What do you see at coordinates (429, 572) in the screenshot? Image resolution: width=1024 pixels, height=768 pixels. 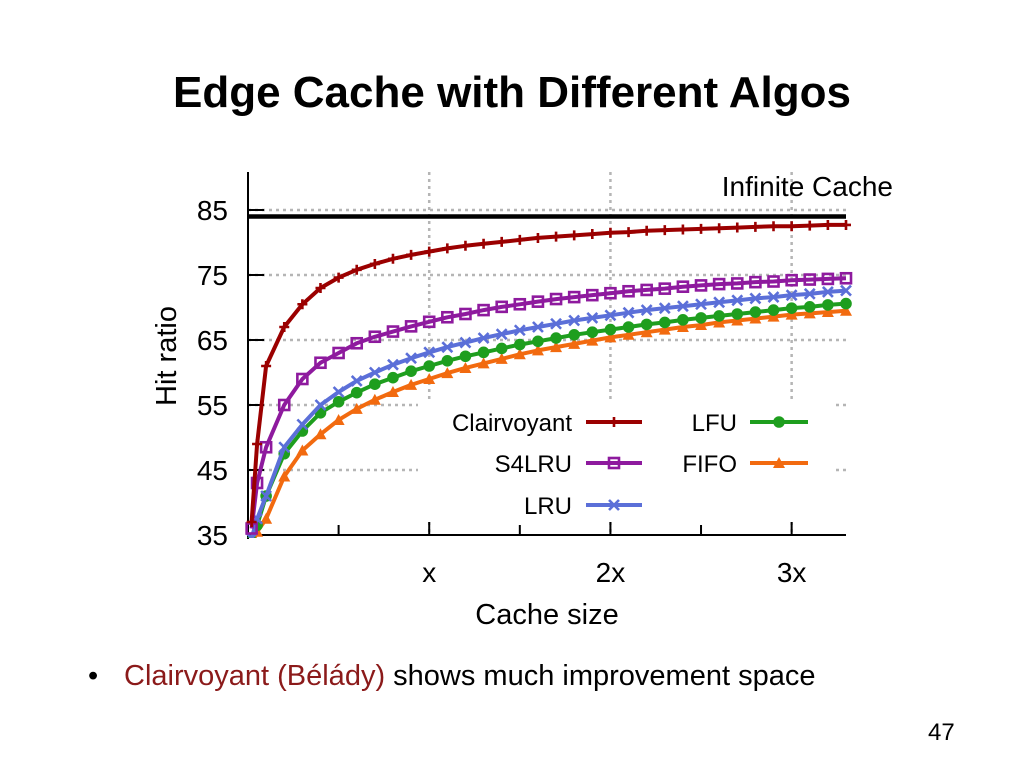 I see `x-tick-label: x` at bounding box center [429, 572].